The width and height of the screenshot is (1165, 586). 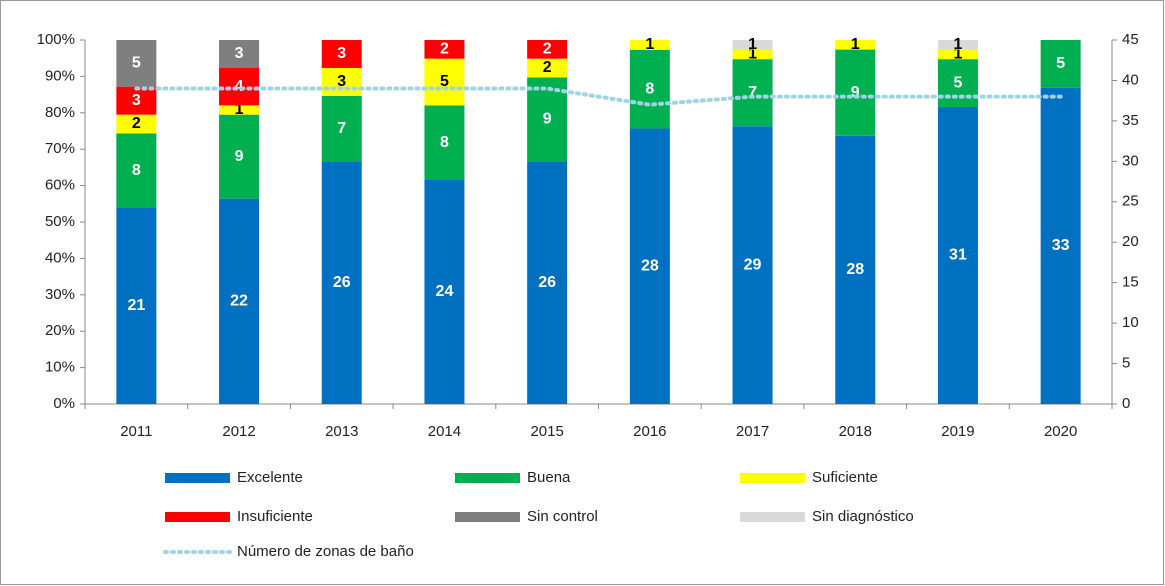 What do you see at coordinates (957, 431) in the screenshot?
I see `x-tick-label: 2019` at bounding box center [957, 431].